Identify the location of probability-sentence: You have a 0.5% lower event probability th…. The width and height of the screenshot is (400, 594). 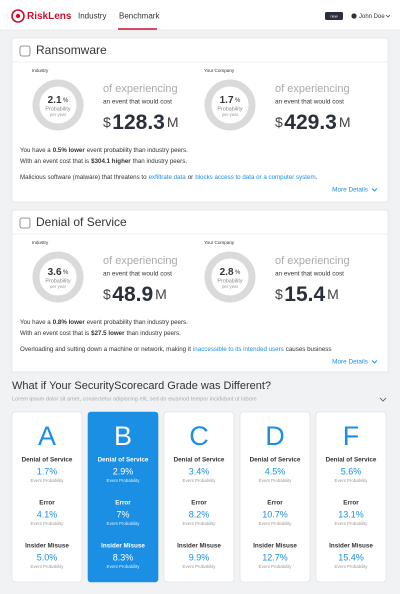
(104, 150).